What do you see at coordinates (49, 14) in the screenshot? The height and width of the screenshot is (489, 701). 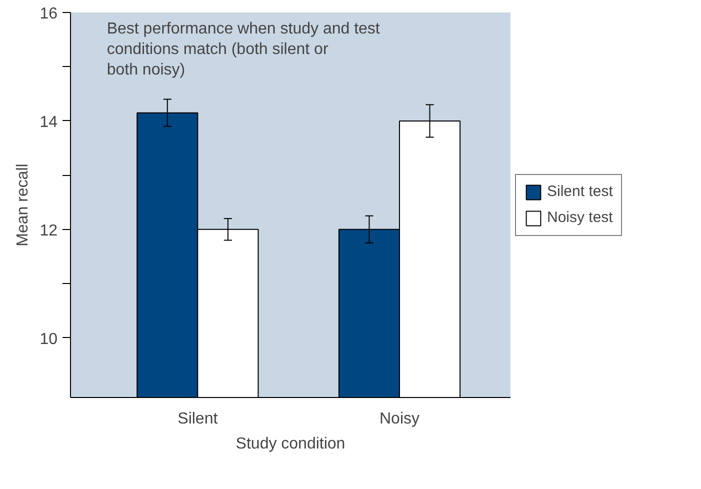 I see `y-tick-label: 16` at bounding box center [49, 14].